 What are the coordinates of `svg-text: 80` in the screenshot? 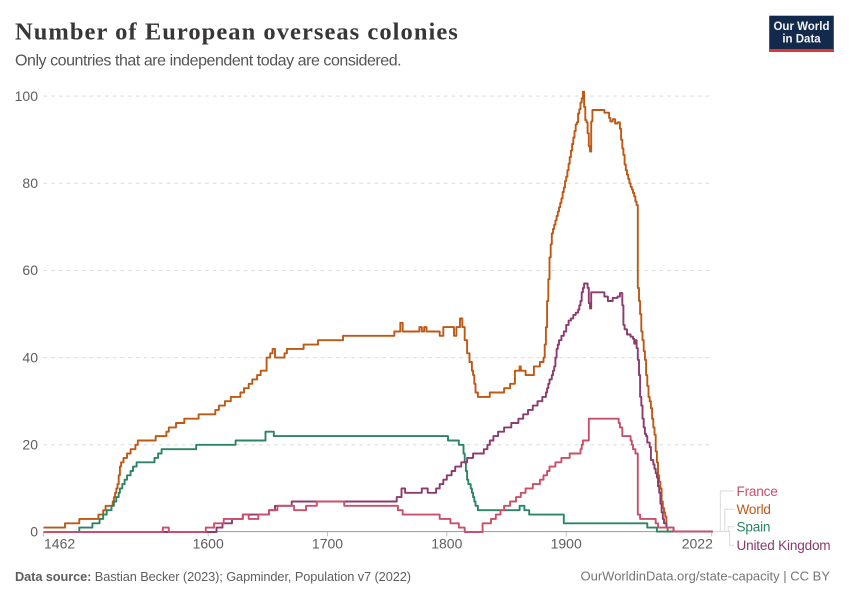 It's located at (30, 183).